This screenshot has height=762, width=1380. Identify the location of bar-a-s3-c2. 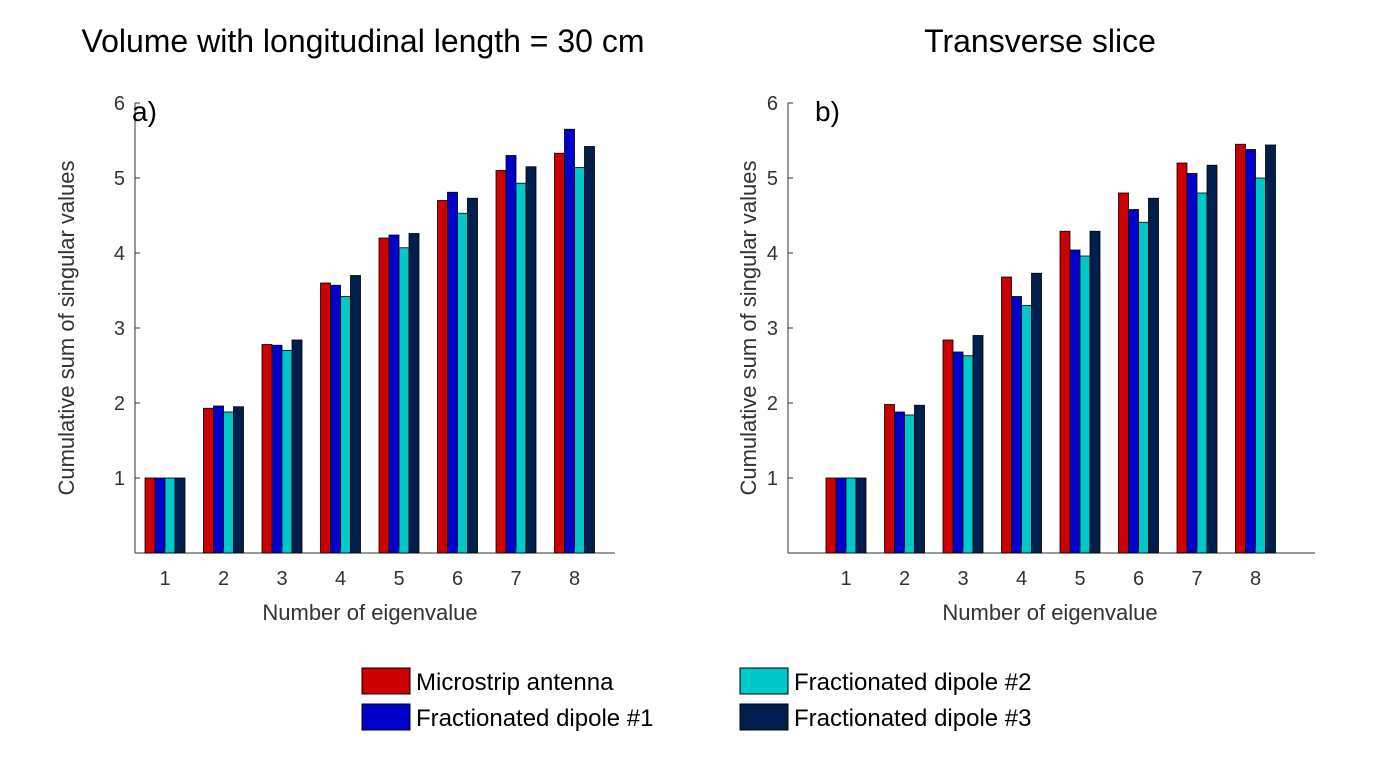
(228, 482).